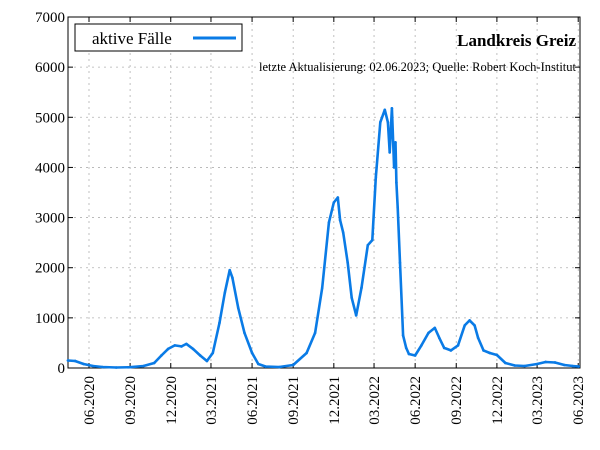 The height and width of the screenshot is (450, 600). I want to click on legend: aktive Fälle, so click(158, 37).